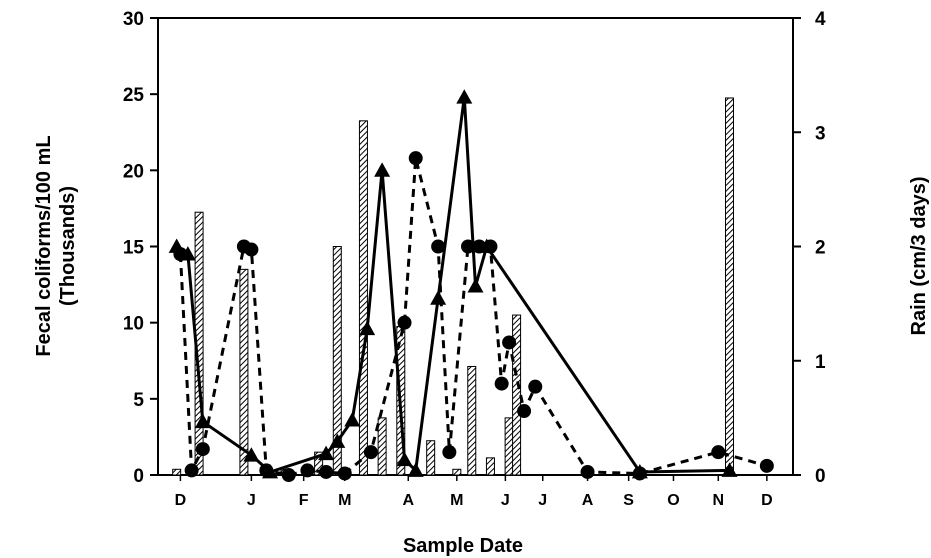 The height and width of the screenshot is (558, 931). Describe the element at coordinates (68, 246) in the screenshot. I see `left-y-axis-title-line2: (Thousands)` at that location.